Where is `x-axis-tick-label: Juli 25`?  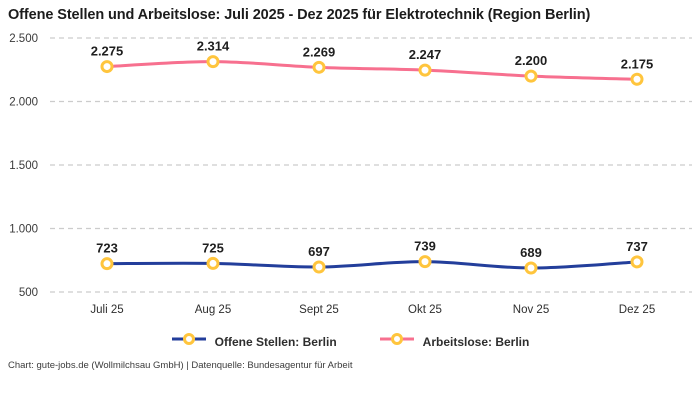
x-axis-tick-label: Juli 25 is located at coordinates (106, 310).